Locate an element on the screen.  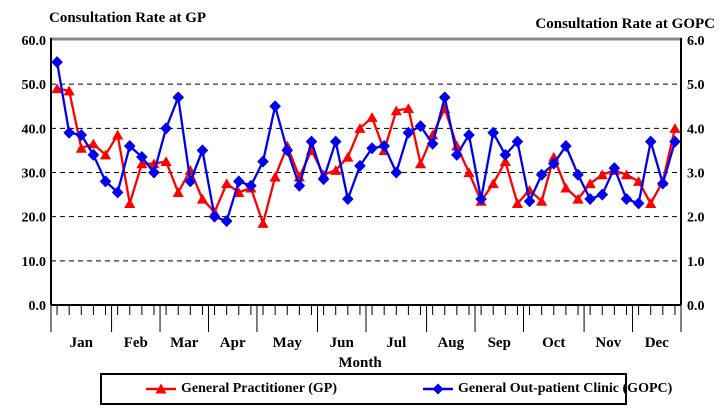
x-axis-title: Month is located at coordinates (360, 363).